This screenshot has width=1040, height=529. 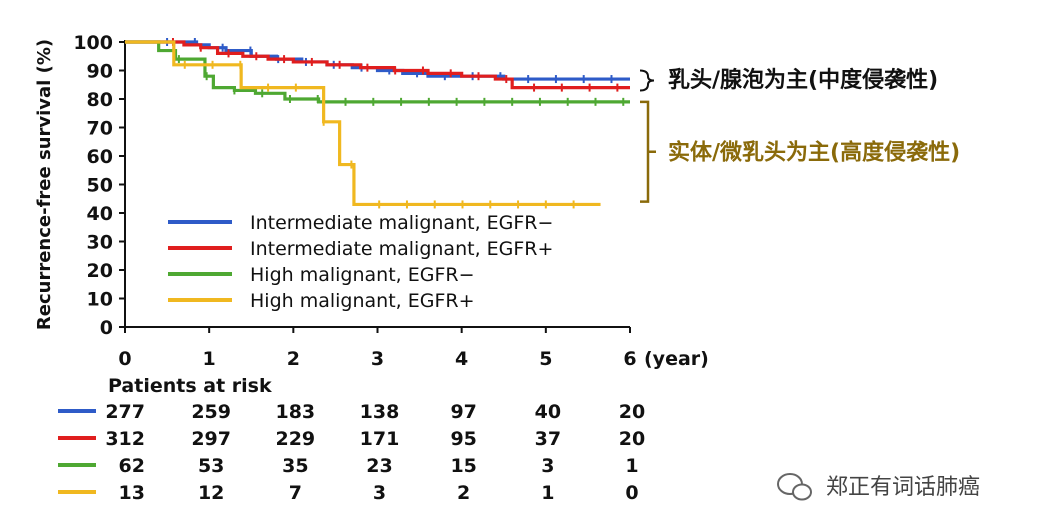 What do you see at coordinates (295, 439) in the screenshot?
I see `risk-value: 229` at bounding box center [295, 439].